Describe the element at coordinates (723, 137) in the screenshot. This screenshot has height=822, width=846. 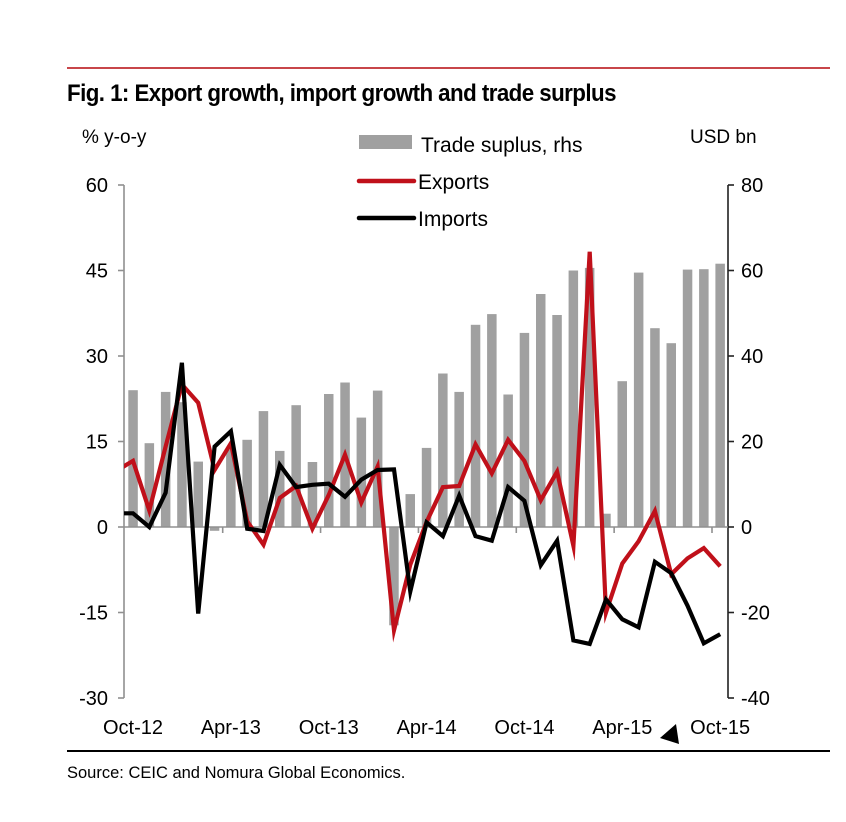
I see `right-axis-unit-label: USD bn` at that location.